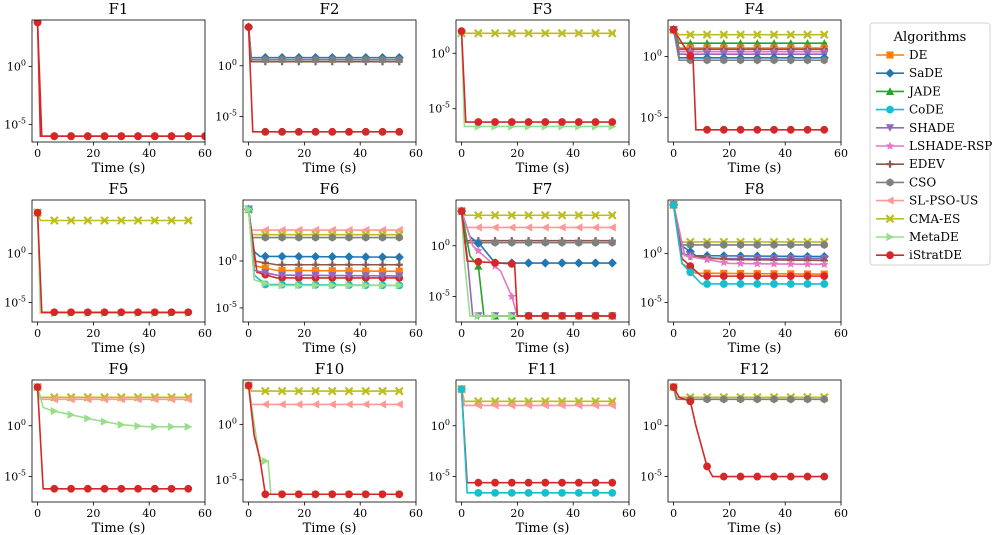 This screenshot has height=535, width=997. I want to click on series-line-shade, so click(325, 243).